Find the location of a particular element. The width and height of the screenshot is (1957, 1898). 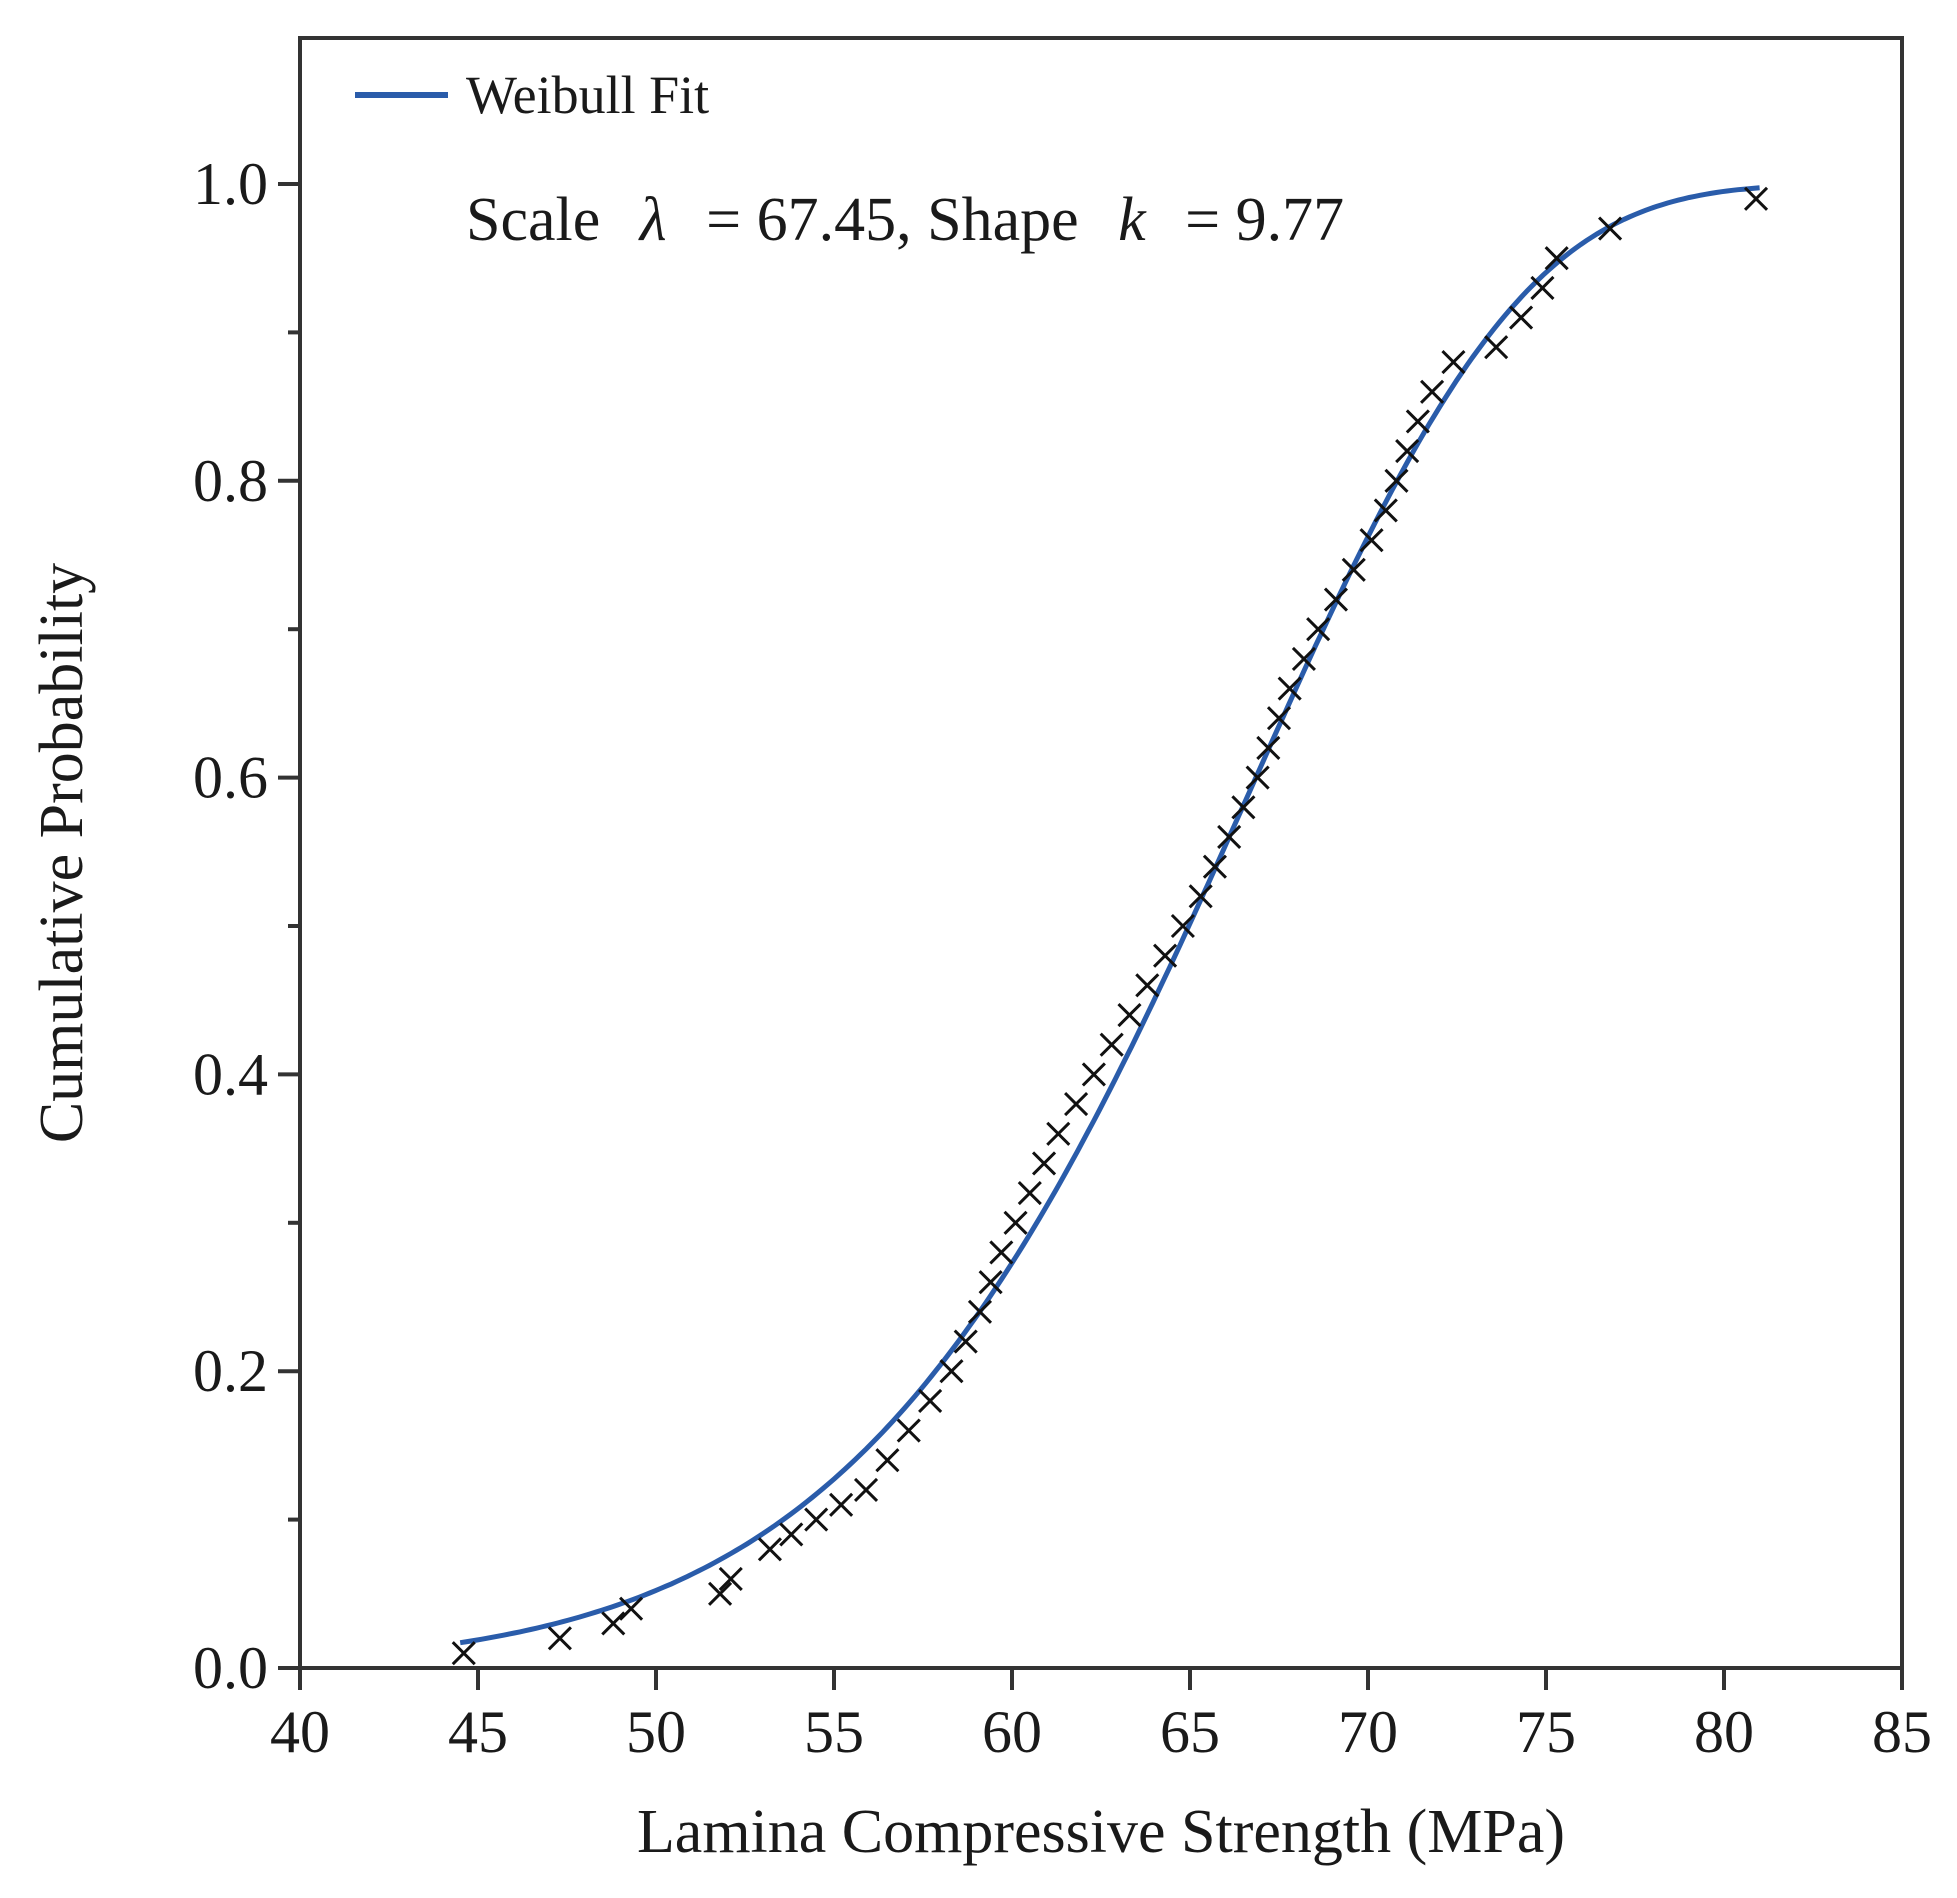

x-tick-label-70: 70 is located at coordinates (1368, 1732).